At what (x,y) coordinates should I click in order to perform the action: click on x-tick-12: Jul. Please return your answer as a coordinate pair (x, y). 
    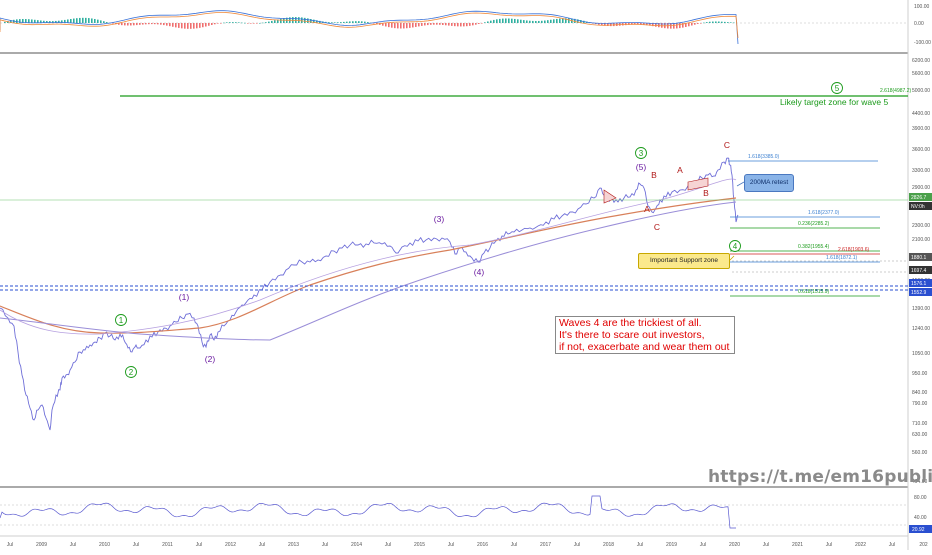
    Looking at the image, I should click on (388, 545).